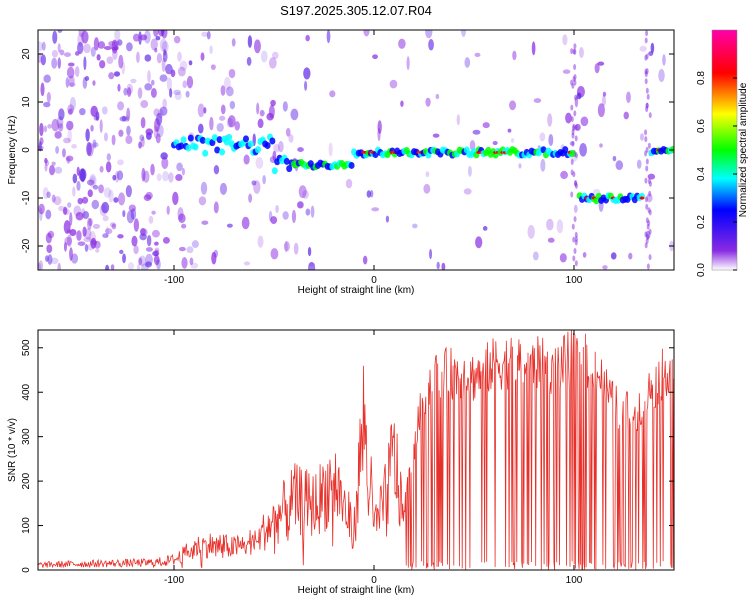  Describe the element at coordinates (724, 150) in the screenshot. I see `colorbar-gradient` at that location.